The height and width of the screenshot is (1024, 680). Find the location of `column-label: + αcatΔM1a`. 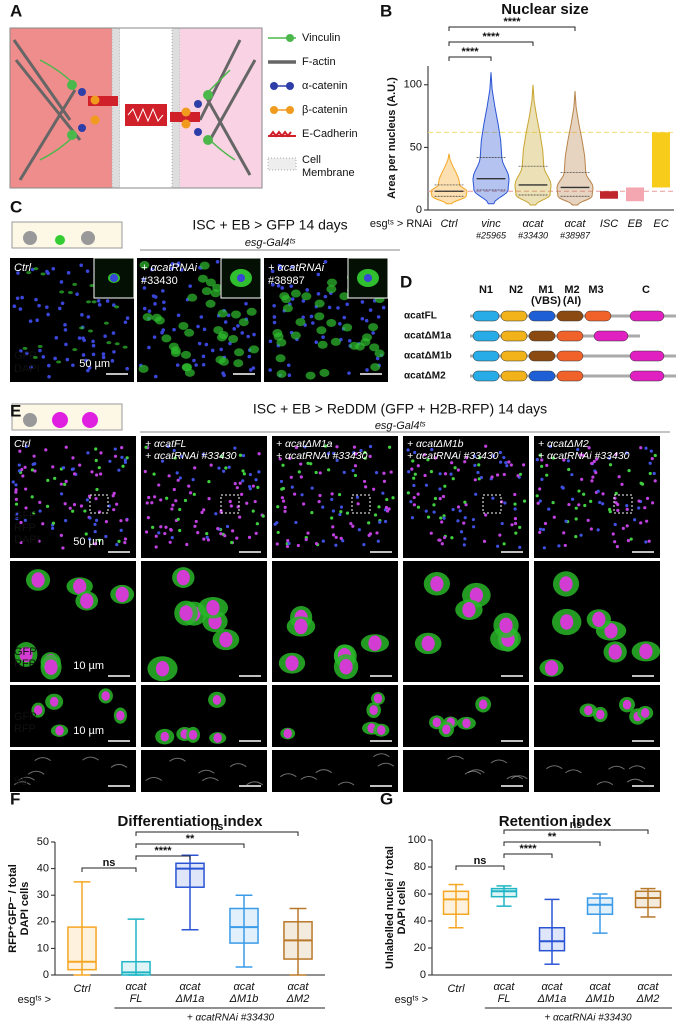

column-label: + αcatΔM1a is located at coordinates (304, 444).